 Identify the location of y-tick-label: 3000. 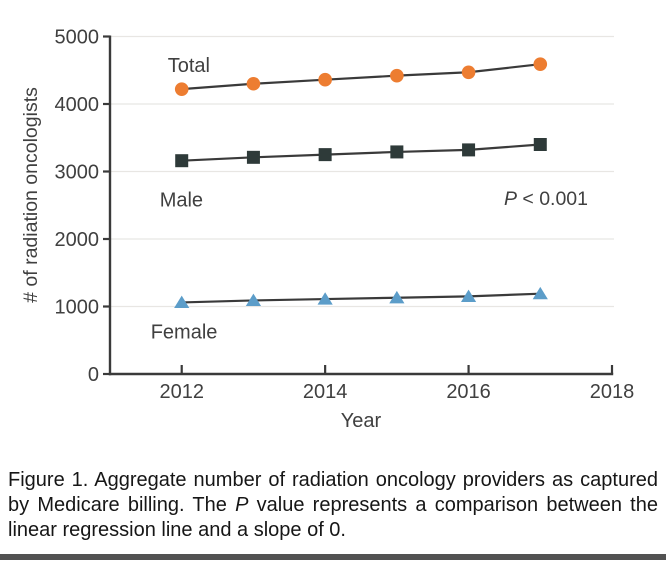
(77, 173).